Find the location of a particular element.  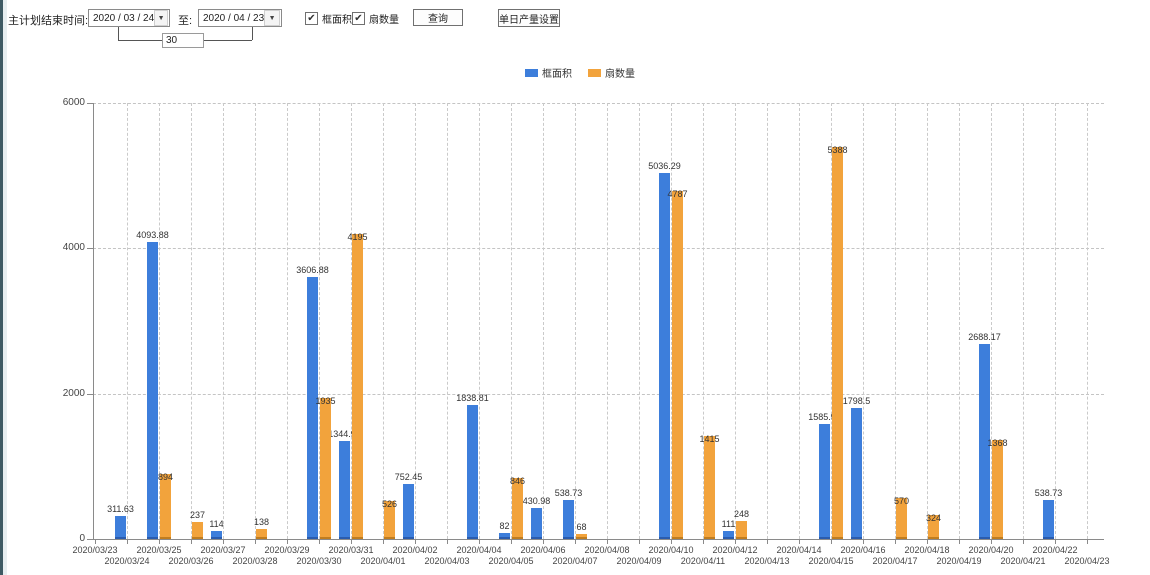

x-axis-tick-label: 2020/03/28 is located at coordinates (255, 561).